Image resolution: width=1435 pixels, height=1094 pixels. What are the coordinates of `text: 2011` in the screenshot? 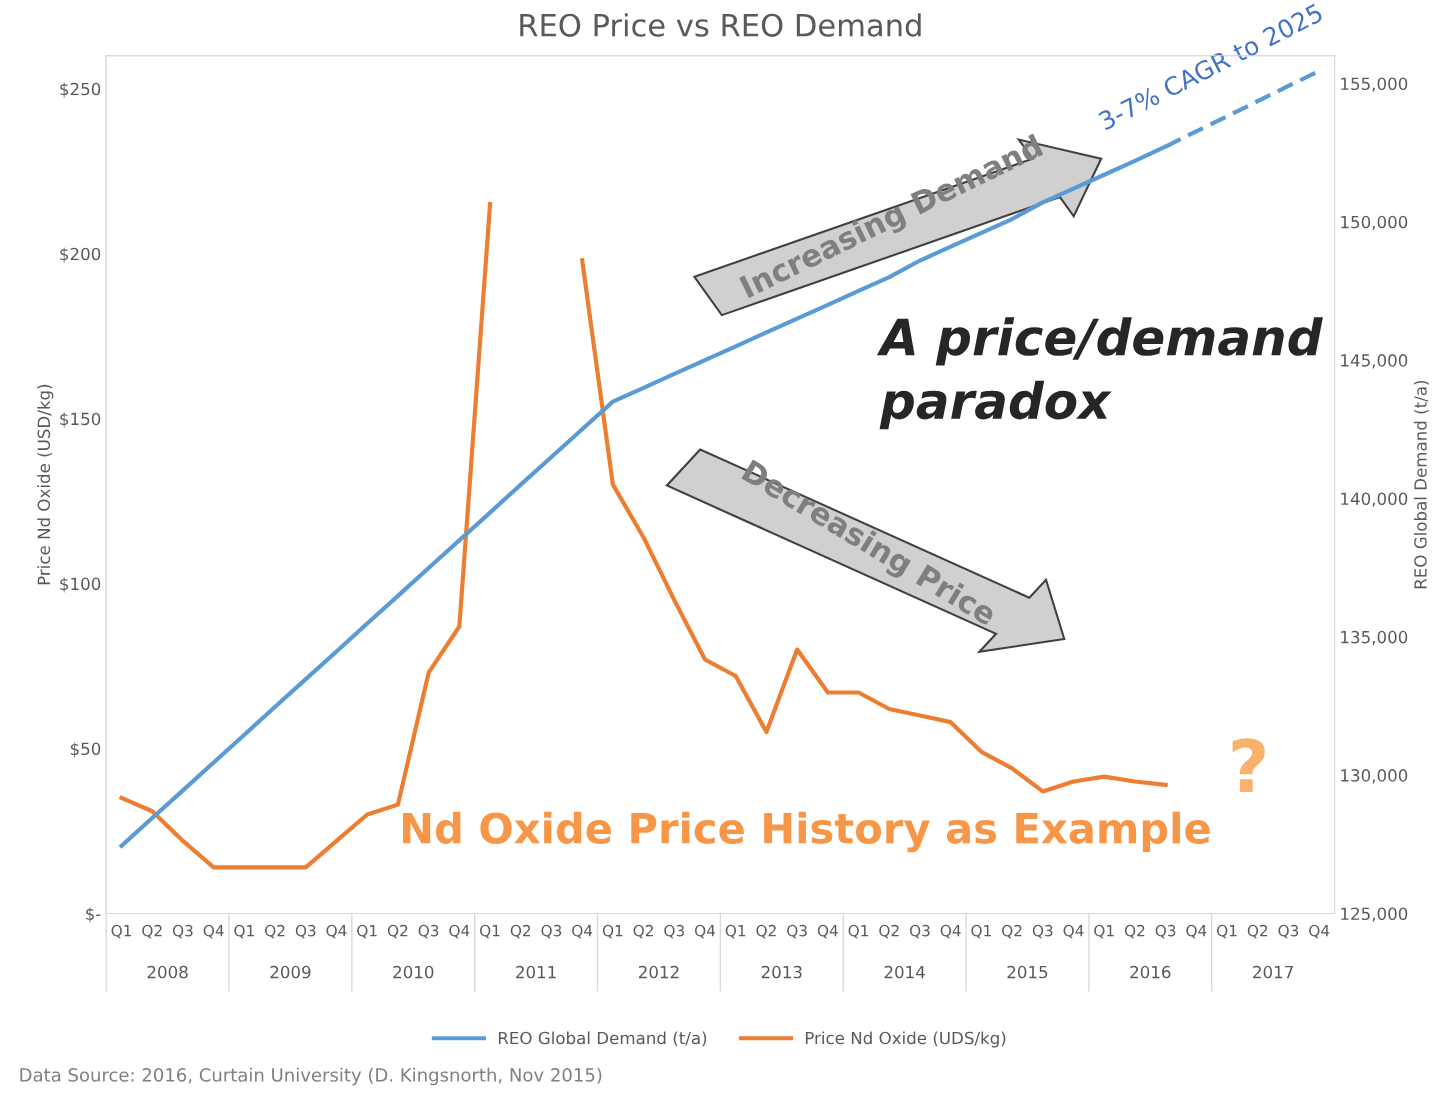 It's located at (536, 972).